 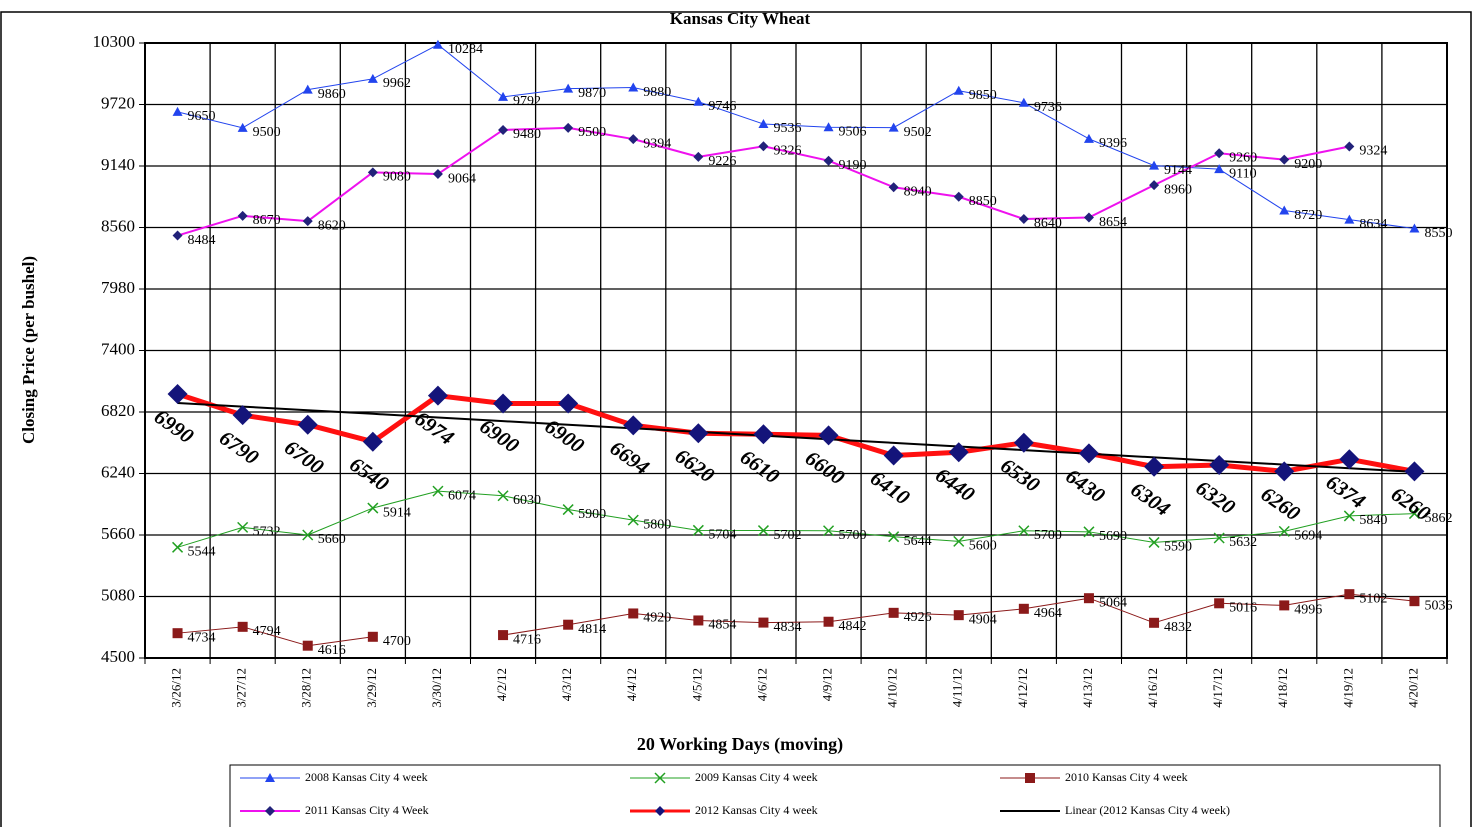 I want to click on data-label: 9500, so click(x=592, y=132).